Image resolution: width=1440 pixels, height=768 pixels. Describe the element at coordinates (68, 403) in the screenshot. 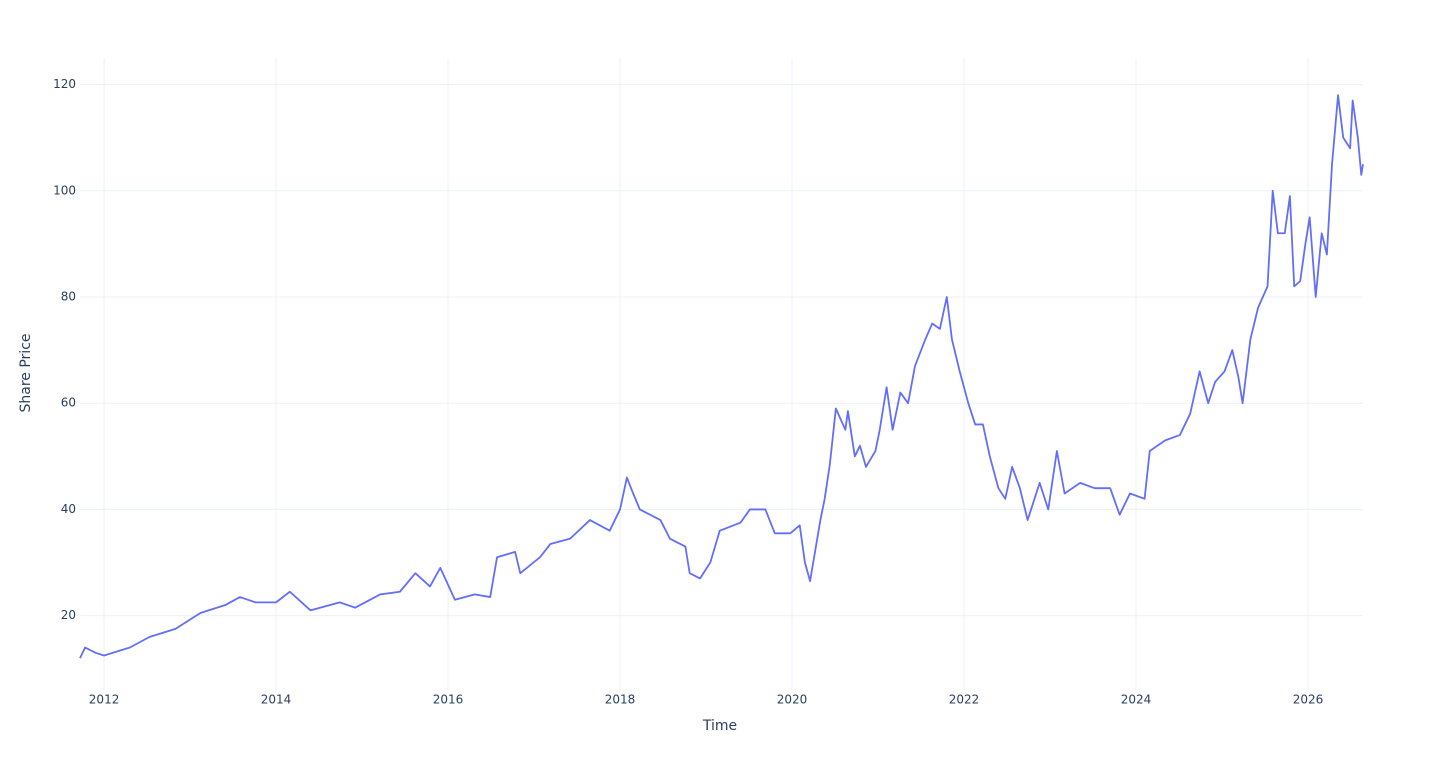

I see `y-tick-label: 60` at that location.